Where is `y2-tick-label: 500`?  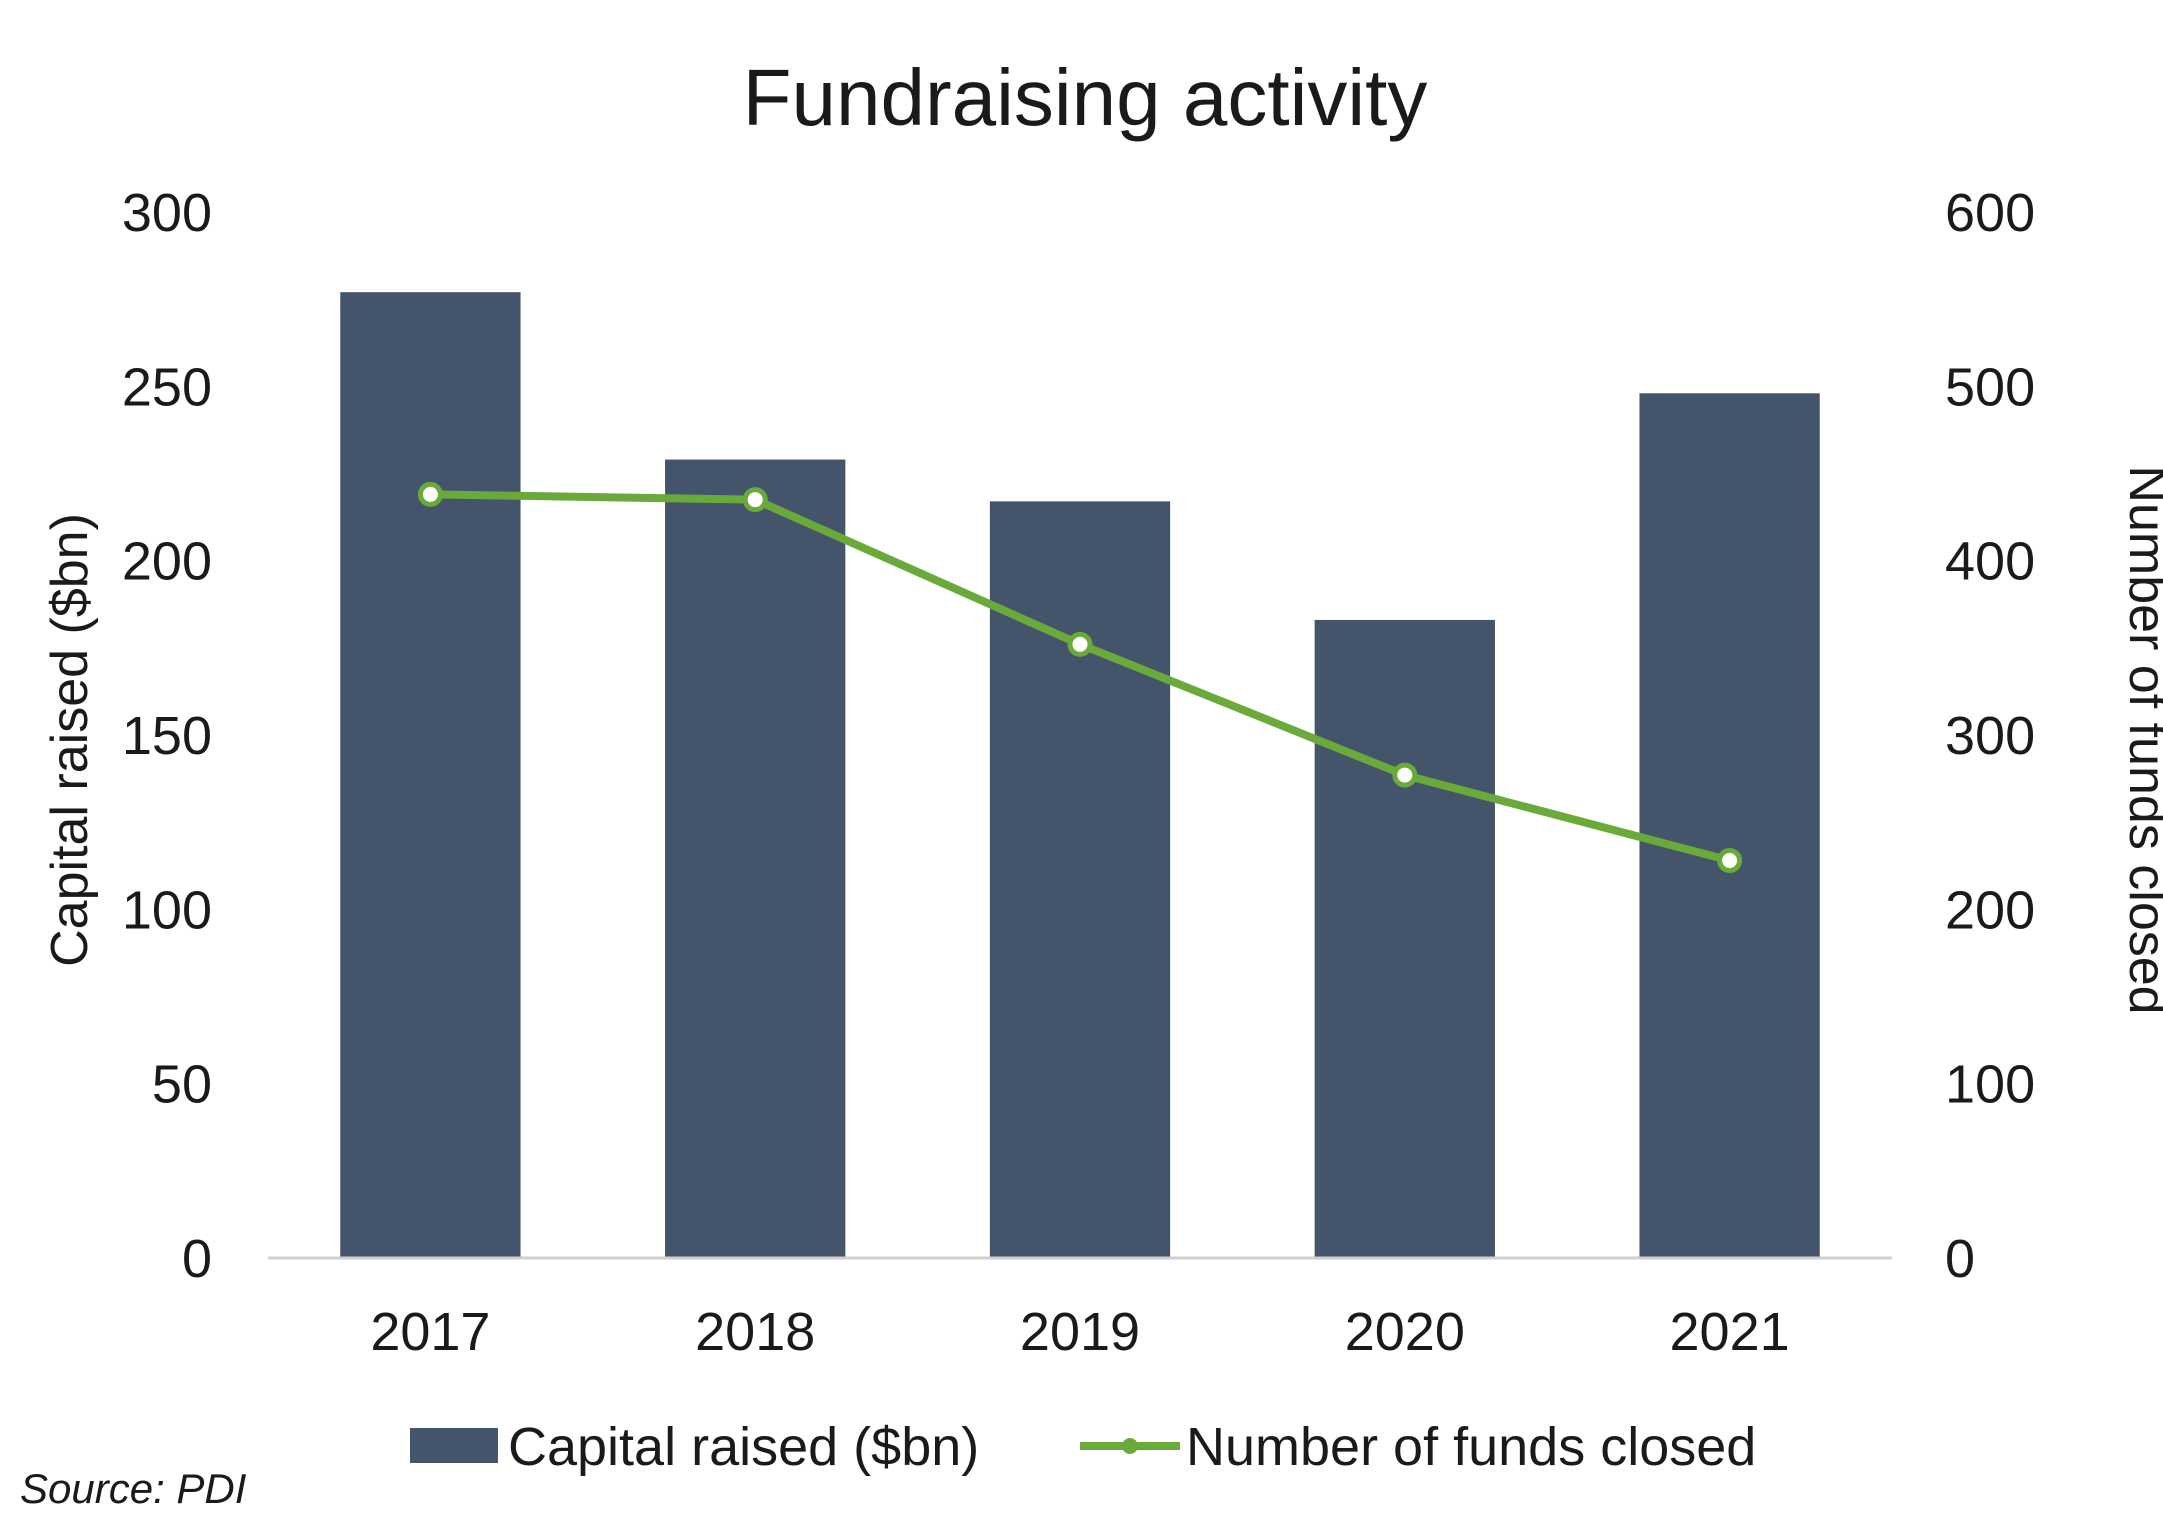
y2-tick-label: 500 is located at coordinates (1990, 387).